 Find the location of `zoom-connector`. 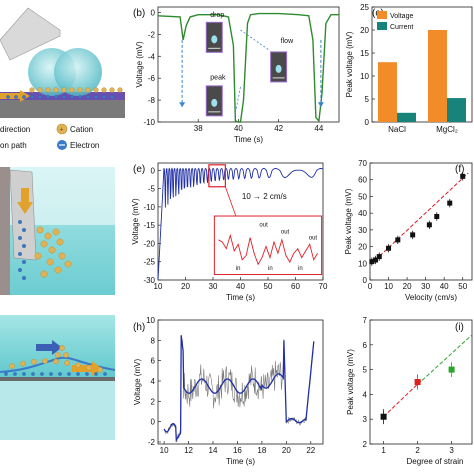

zoom-connector is located at coordinates (230, 201).